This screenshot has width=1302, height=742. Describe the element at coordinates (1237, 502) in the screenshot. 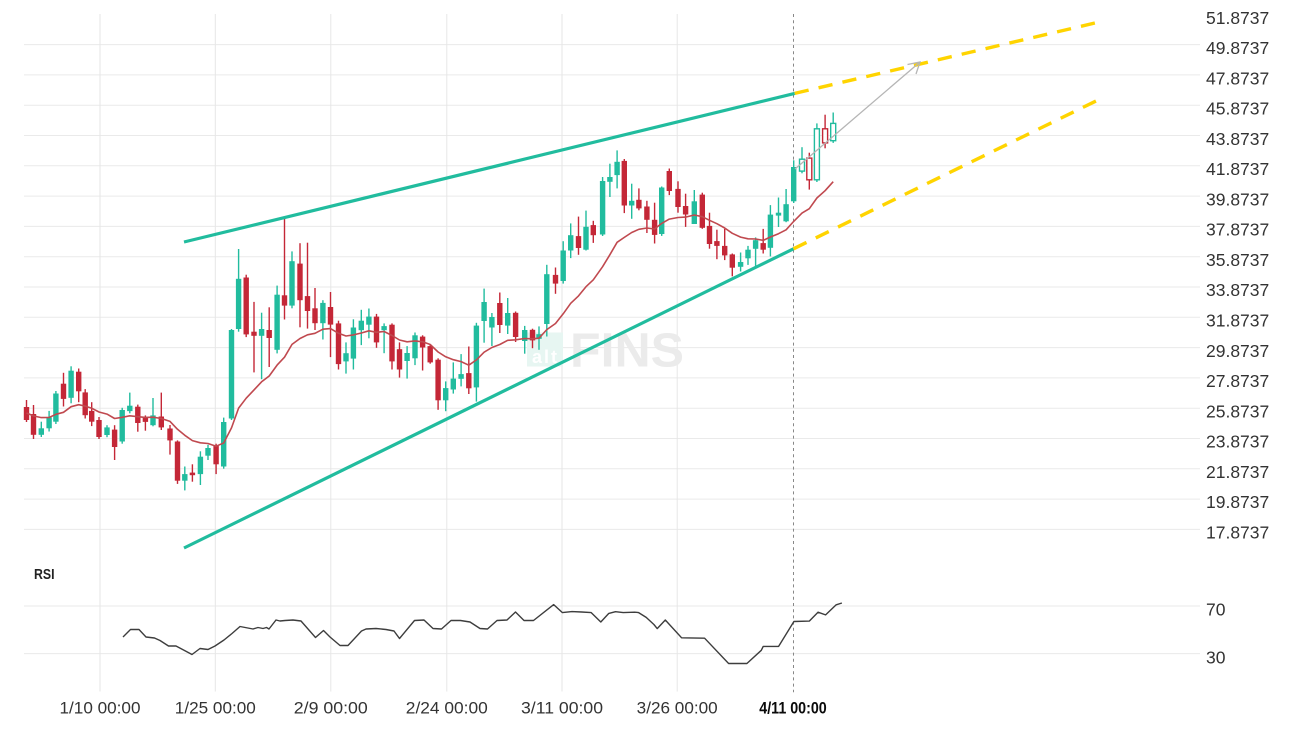

I see `svg-text: 19.8737` at that location.